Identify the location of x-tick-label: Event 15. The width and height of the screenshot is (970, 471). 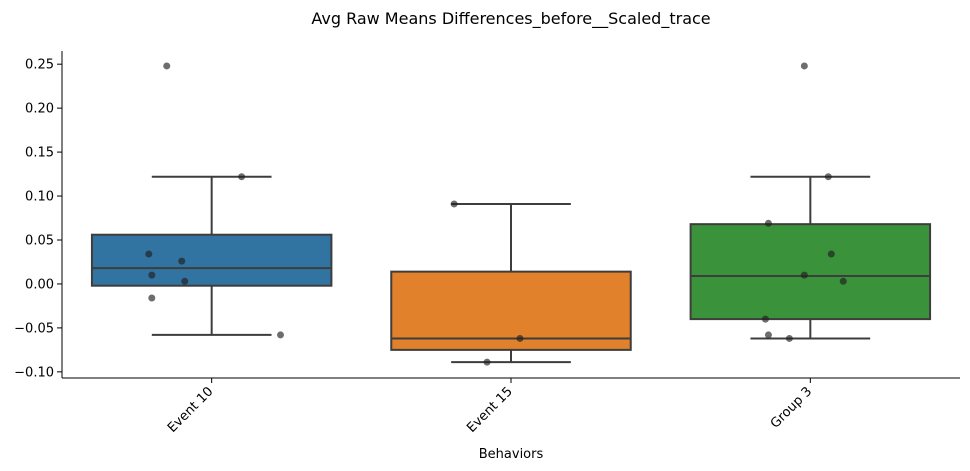
(490, 410).